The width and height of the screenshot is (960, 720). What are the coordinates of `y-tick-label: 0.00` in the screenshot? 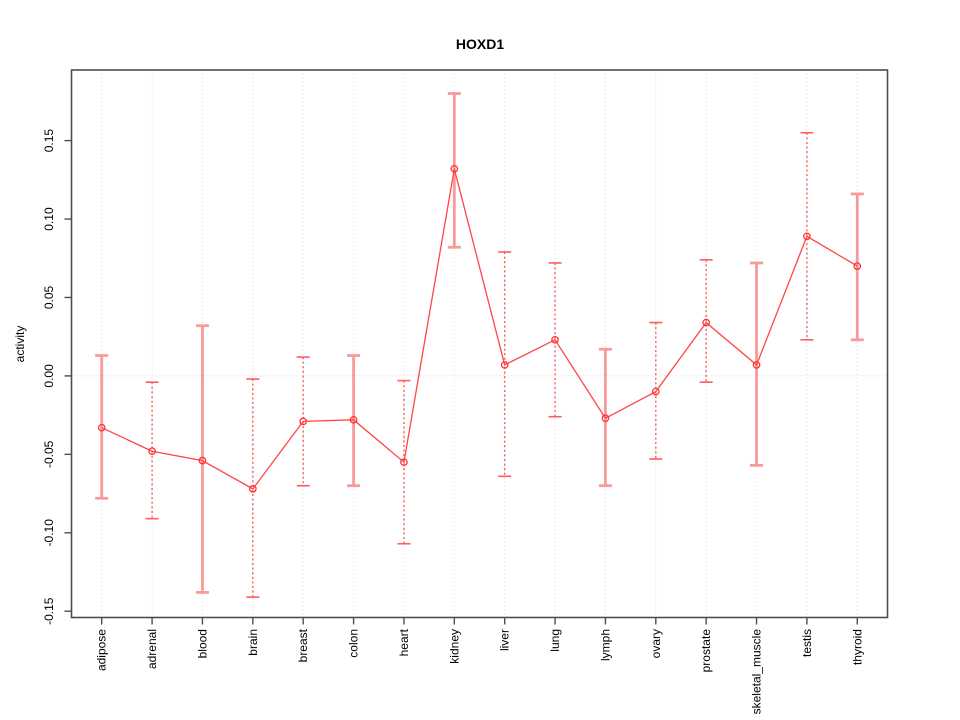 It's located at (49, 376).